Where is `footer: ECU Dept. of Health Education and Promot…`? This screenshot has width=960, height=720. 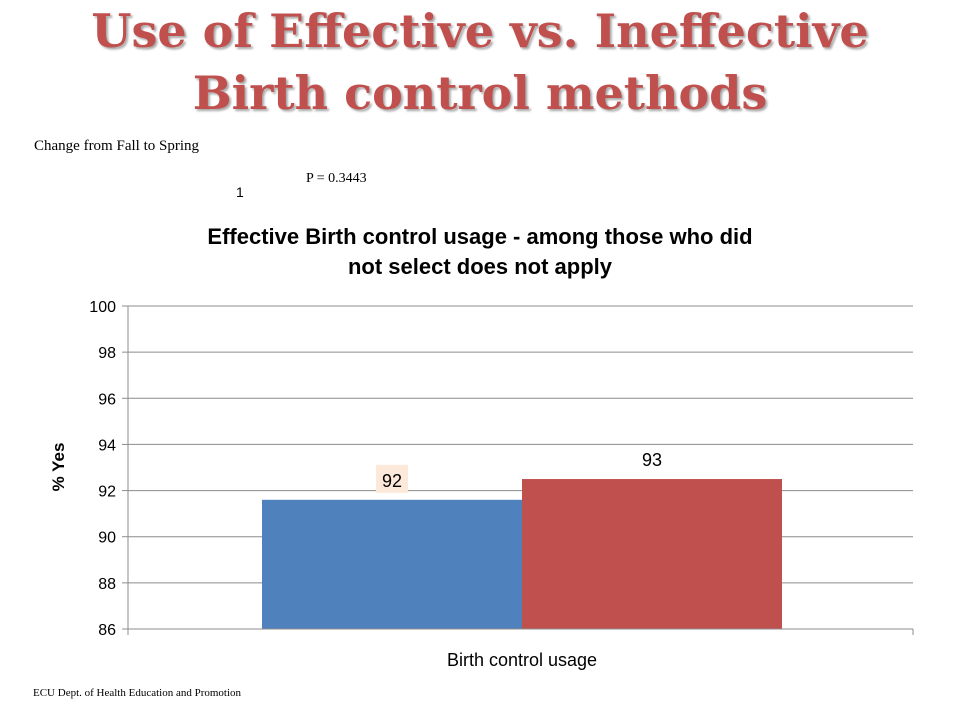 footer: ECU Dept. of Health Education and Promot… is located at coordinates (137, 693).